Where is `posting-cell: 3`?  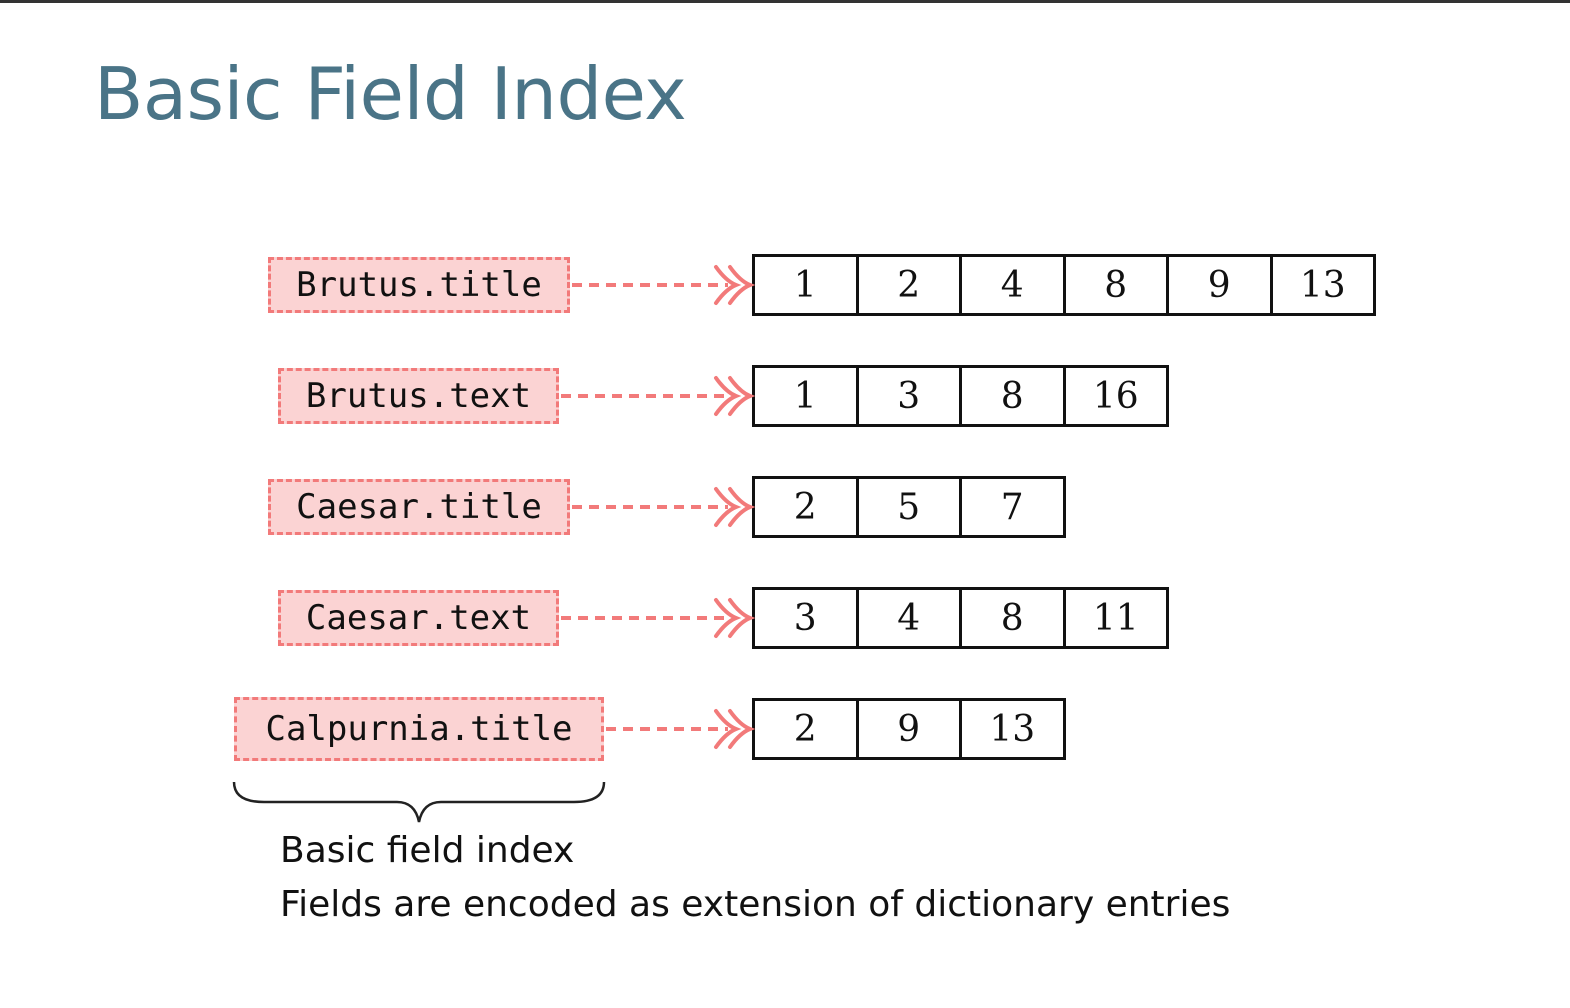 posting-cell: 3 is located at coordinates (805, 618).